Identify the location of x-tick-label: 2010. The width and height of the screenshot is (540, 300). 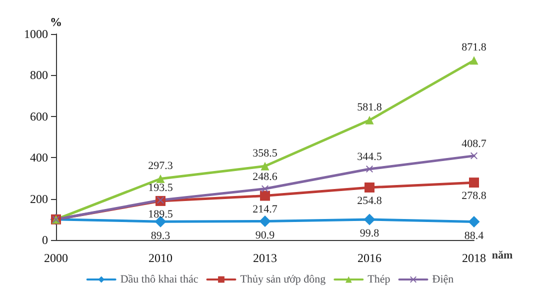
(160, 258).